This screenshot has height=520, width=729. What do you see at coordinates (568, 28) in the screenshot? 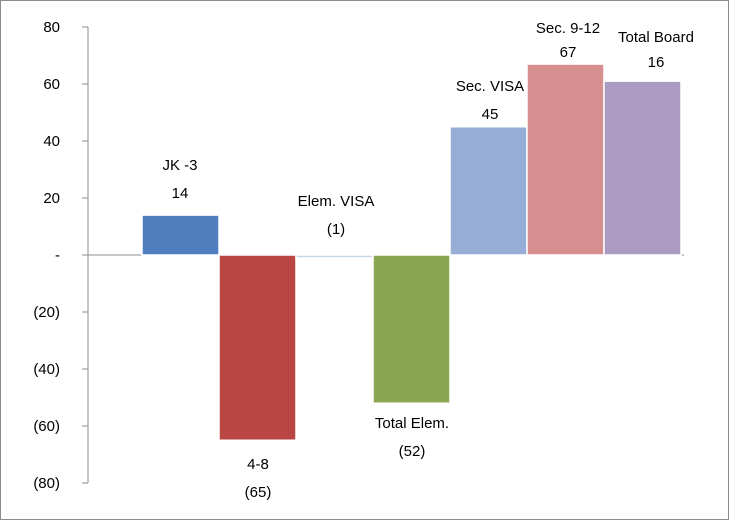
I see `category-label: Sec. 9-12` at bounding box center [568, 28].